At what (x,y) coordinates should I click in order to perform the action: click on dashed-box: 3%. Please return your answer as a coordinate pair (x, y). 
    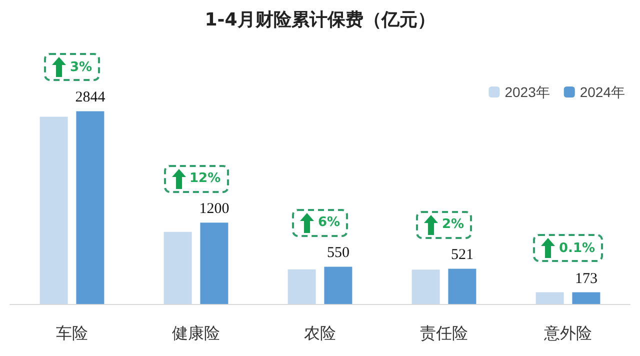
    Looking at the image, I should click on (72, 67).